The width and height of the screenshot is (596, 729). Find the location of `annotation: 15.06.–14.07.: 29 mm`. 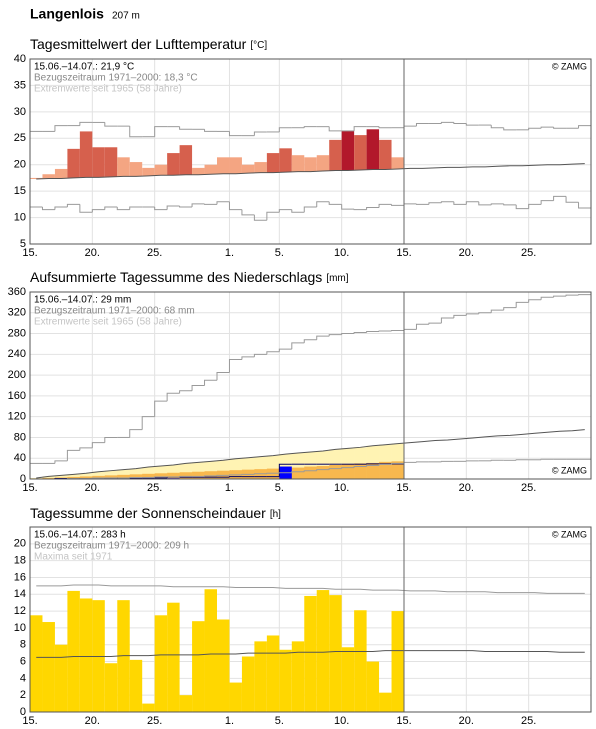

annotation: 15.06.–14.07.: 29 mm is located at coordinates (82, 300).